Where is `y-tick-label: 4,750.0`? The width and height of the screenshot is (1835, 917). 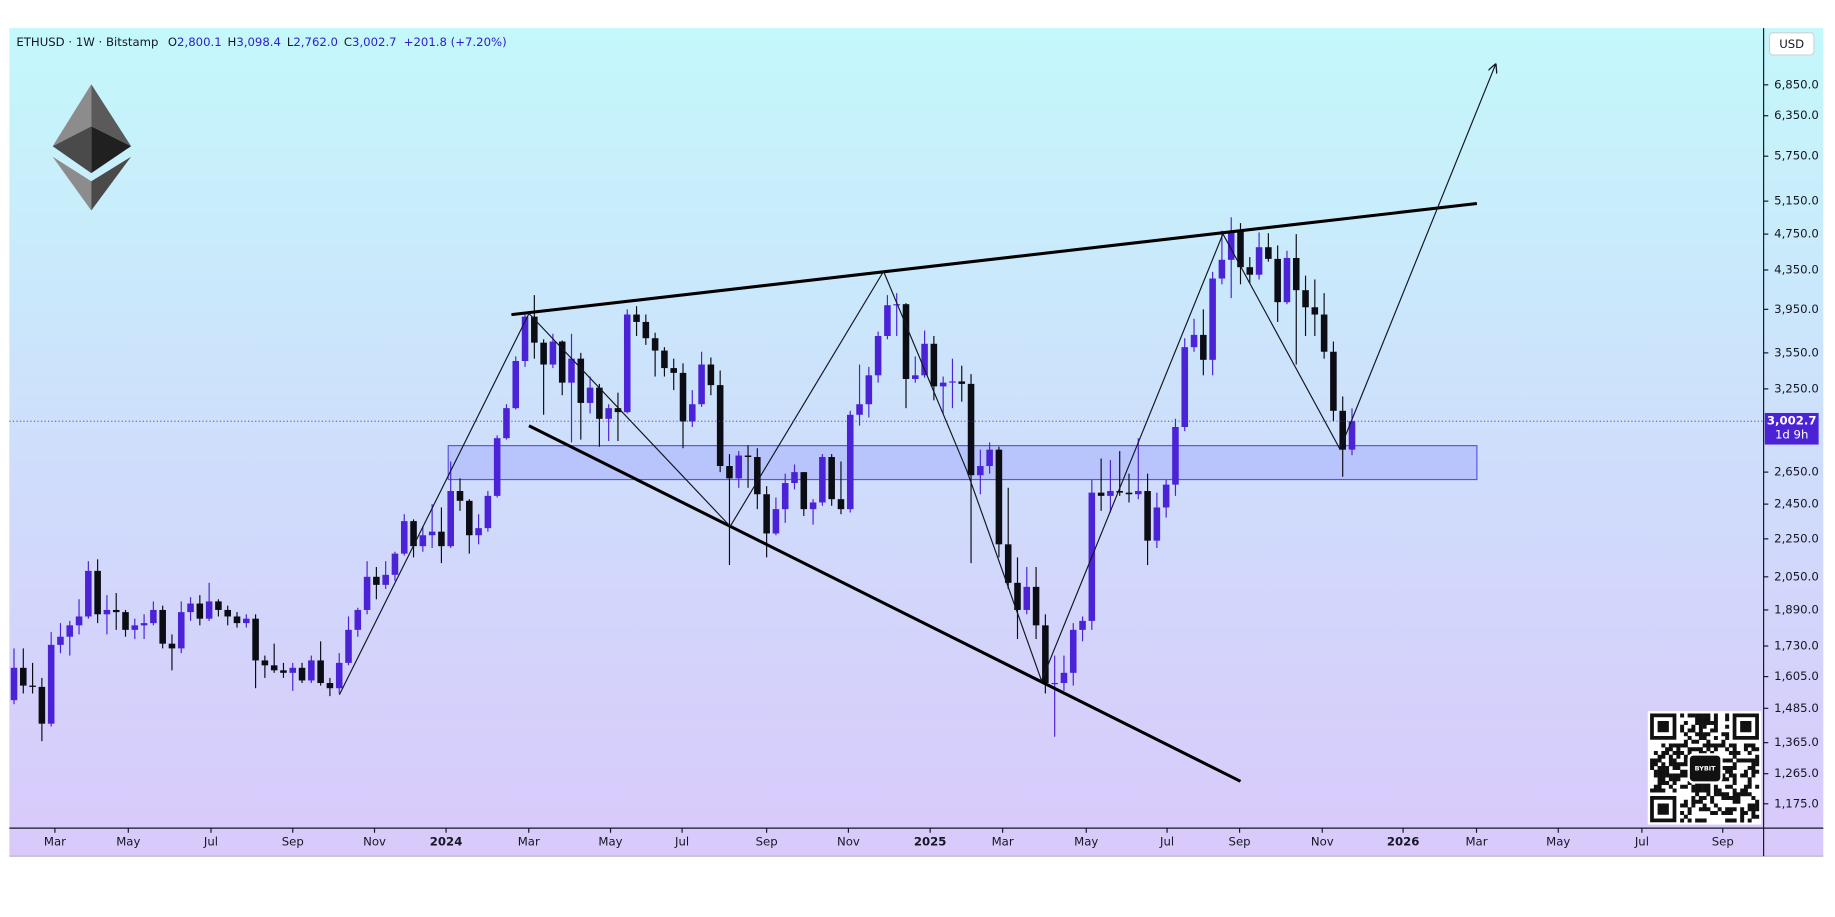 y-tick-label: 4,750.0 is located at coordinates (1796, 234).